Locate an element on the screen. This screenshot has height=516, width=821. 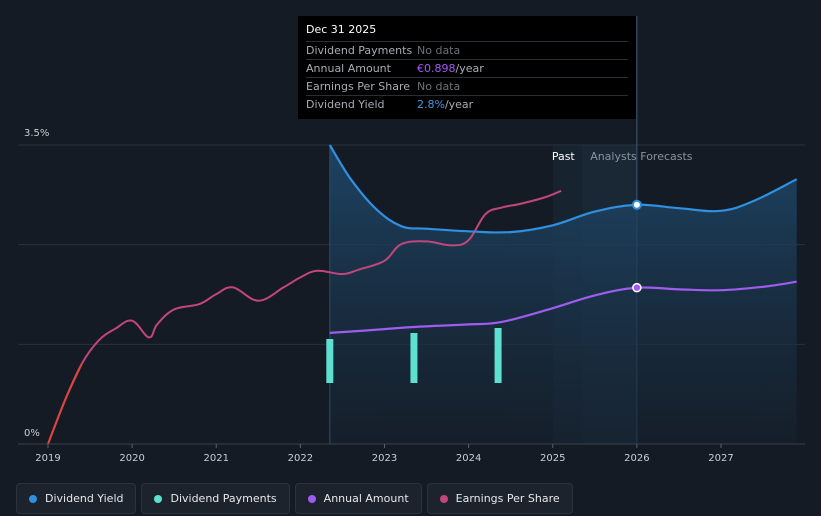
legend-label: Earnings Per Share is located at coordinates (507, 498).